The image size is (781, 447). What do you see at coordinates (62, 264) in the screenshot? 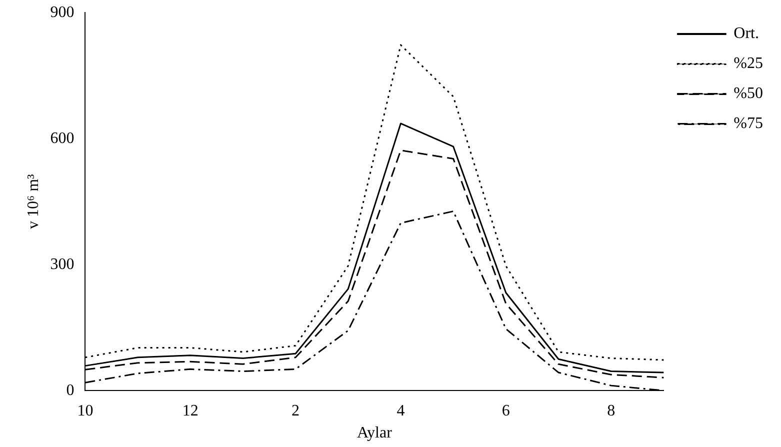
I see `y-tick-label: 300` at bounding box center [62, 264].